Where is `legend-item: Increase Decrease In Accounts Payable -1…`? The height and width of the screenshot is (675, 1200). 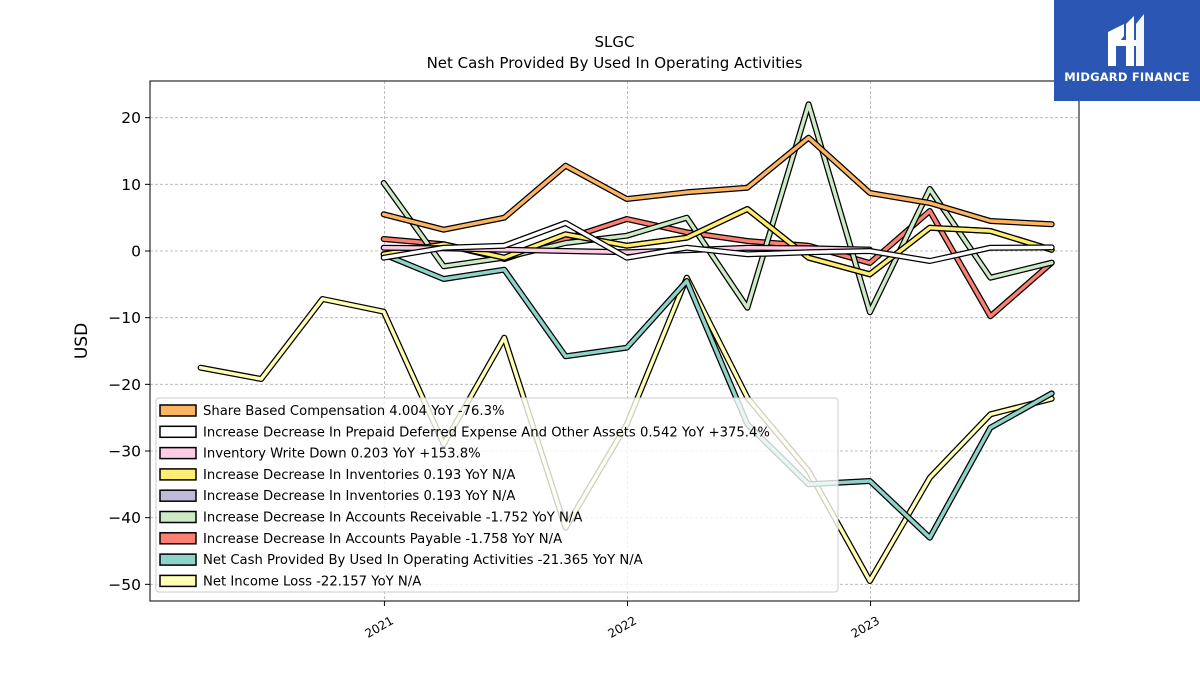
legend-item: Increase Decrease In Accounts Payable -1… is located at coordinates (360, 539).